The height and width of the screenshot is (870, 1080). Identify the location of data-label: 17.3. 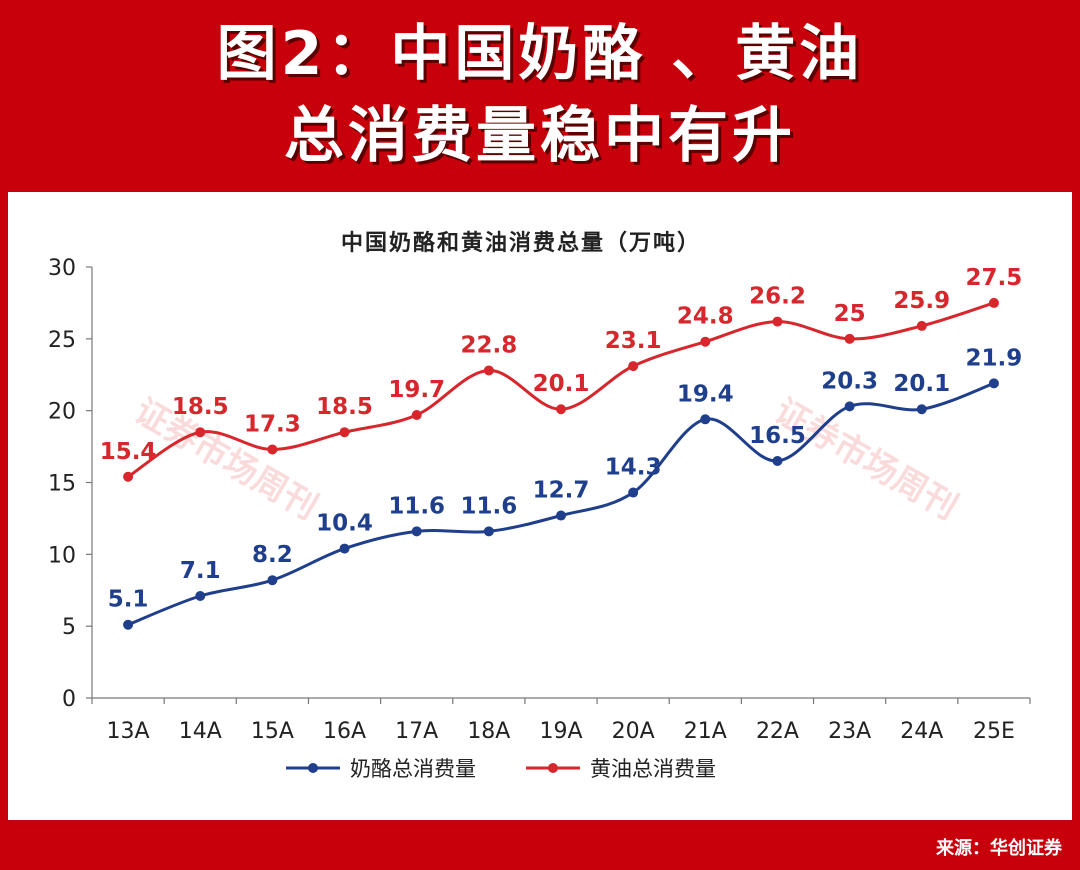
(272, 424).